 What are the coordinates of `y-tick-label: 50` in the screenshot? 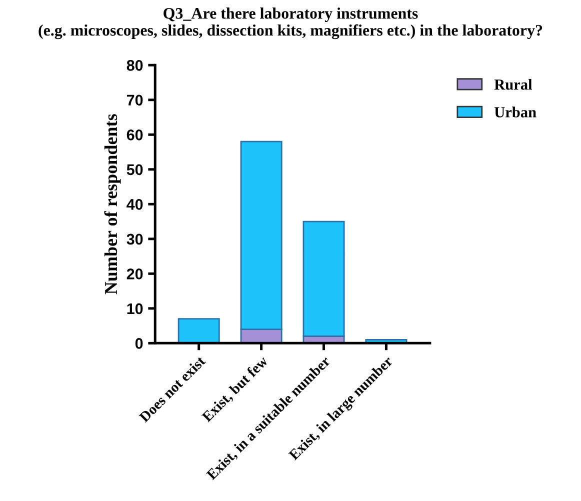 It's located at (134, 170).